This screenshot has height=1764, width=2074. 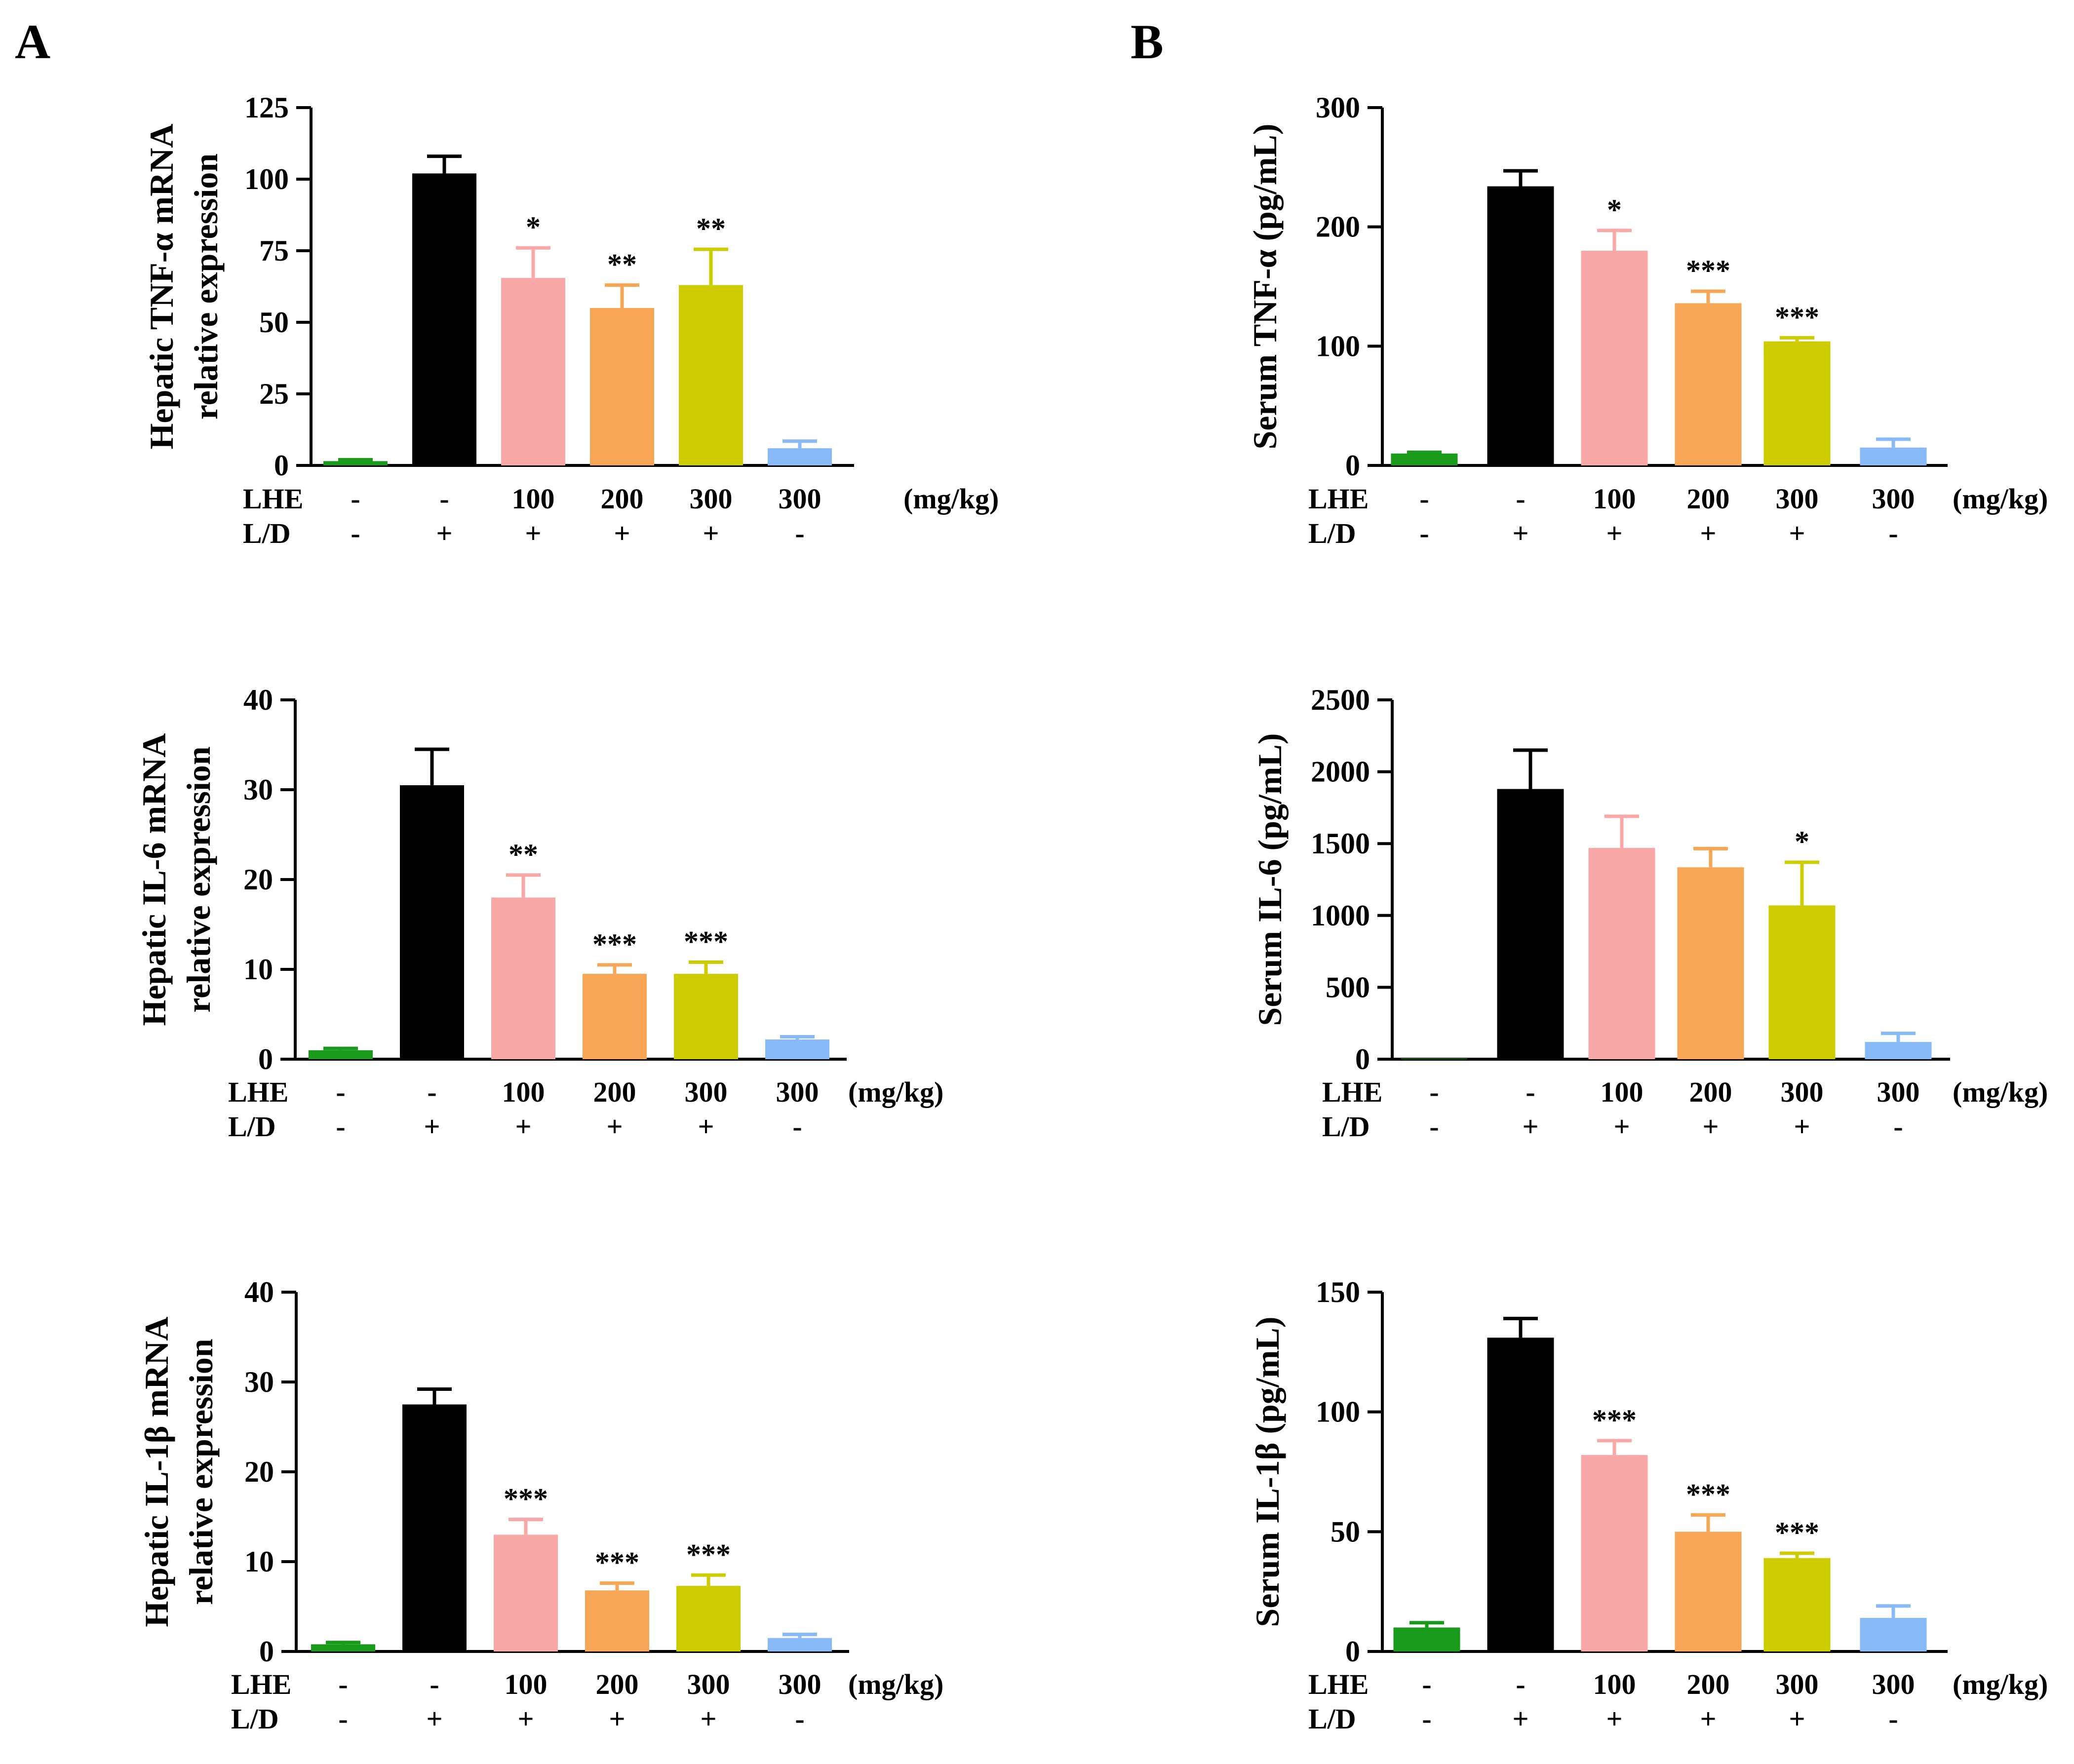 What do you see at coordinates (1348, 987) in the screenshot?
I see `y-tick-label: 500` at bounding box center [1348, 987].